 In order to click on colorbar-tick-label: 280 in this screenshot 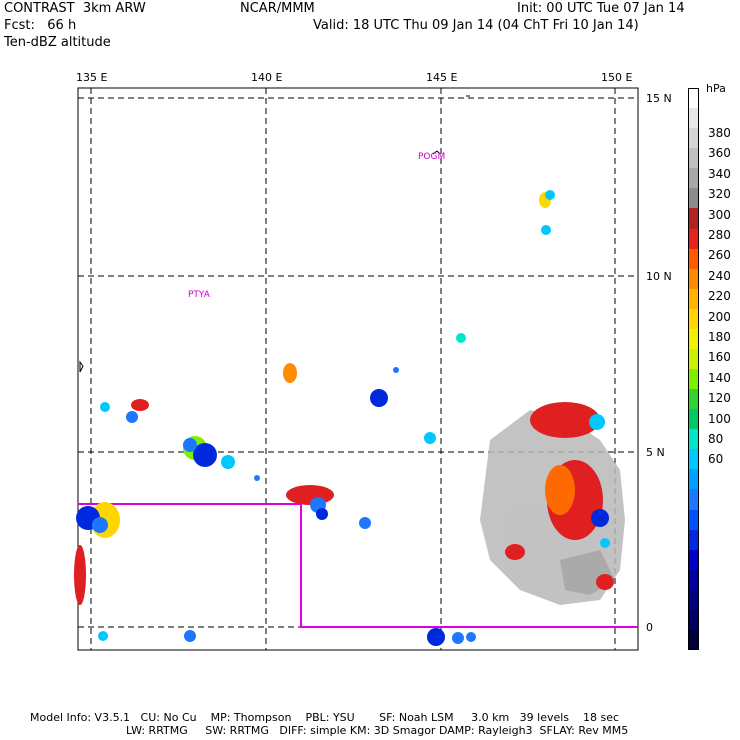, I will do `click(719, 235)`.